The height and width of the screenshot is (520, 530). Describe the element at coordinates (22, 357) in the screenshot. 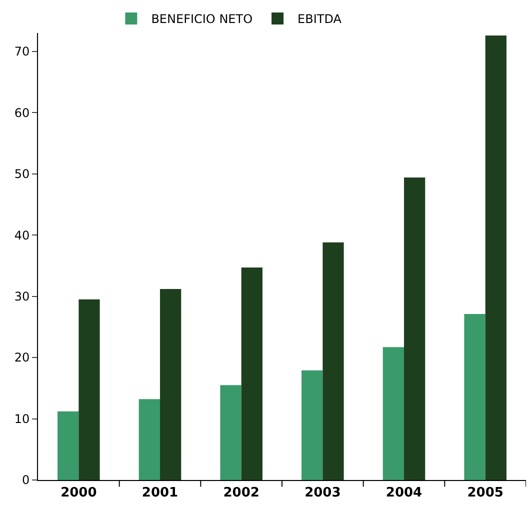

I see `y-tick-label: 20` at that location.